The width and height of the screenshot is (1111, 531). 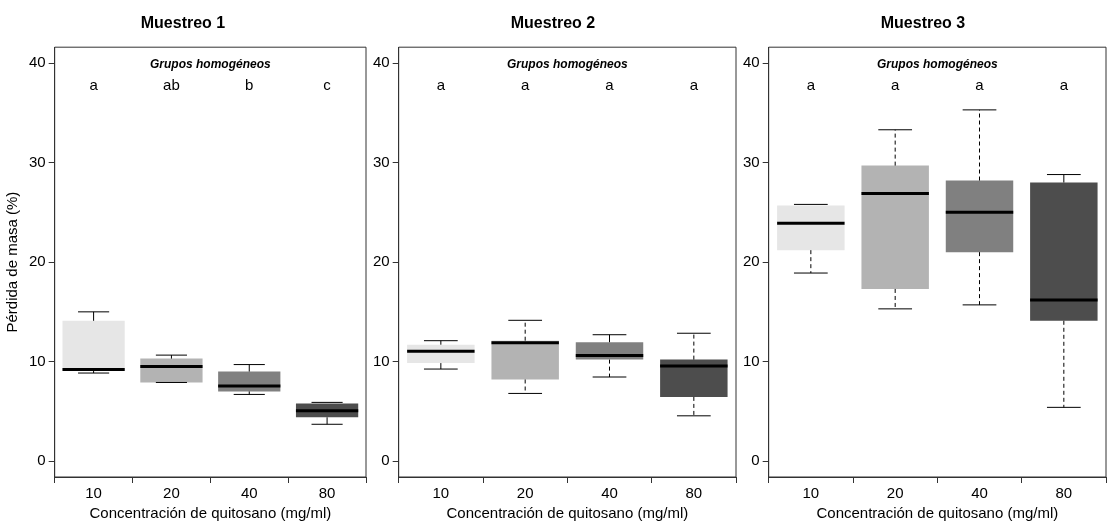 What do you see at coordinates (183, 23) in the screenshot?
I see `chart-title: Muestreo 1` at bounding box center [183, 23].